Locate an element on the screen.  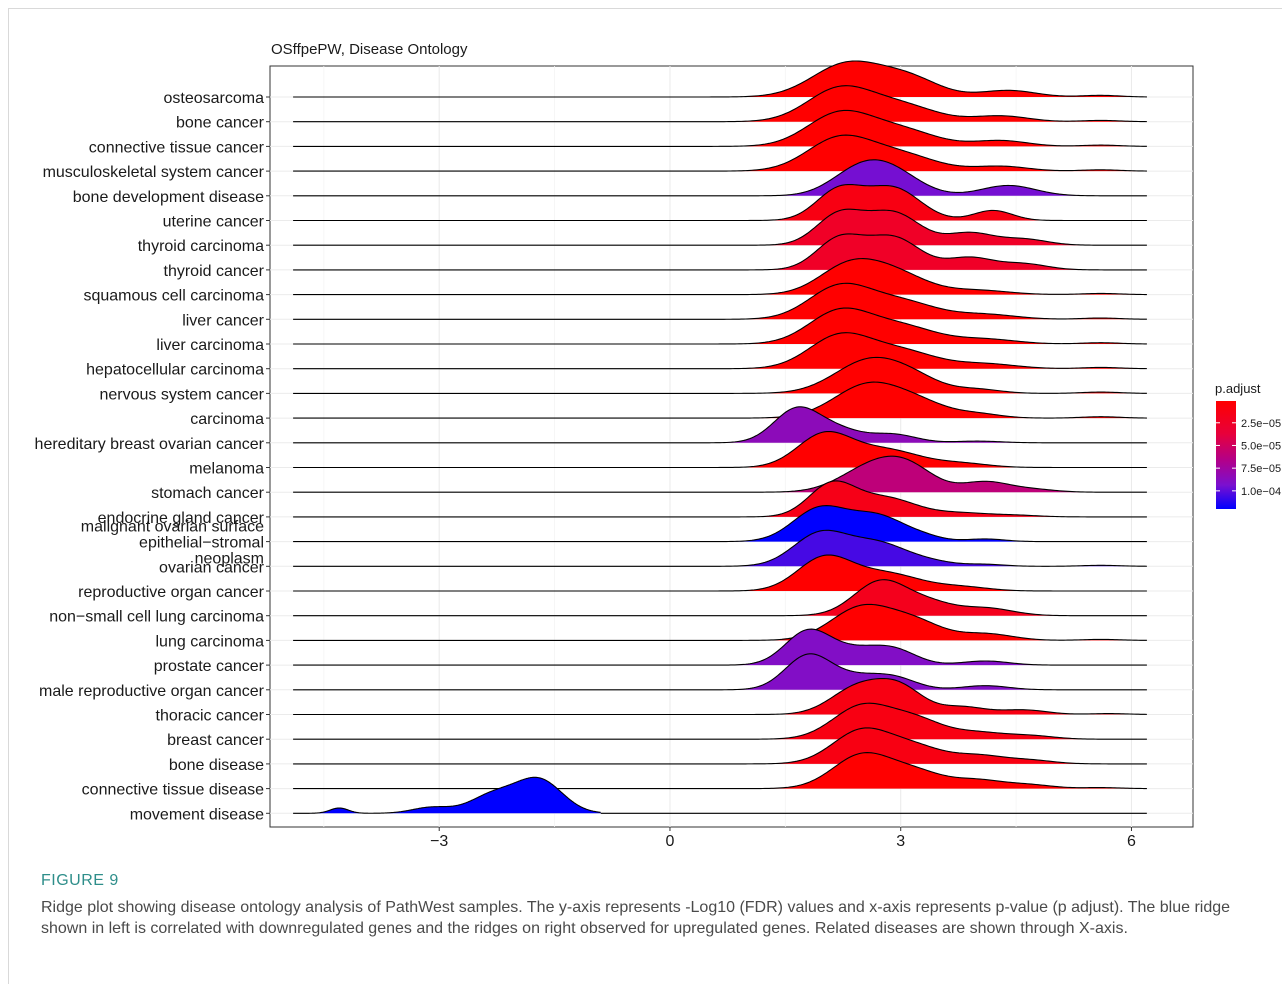
y-tick-label: squamous cell carcinoma is located at coordinates (173, 296).